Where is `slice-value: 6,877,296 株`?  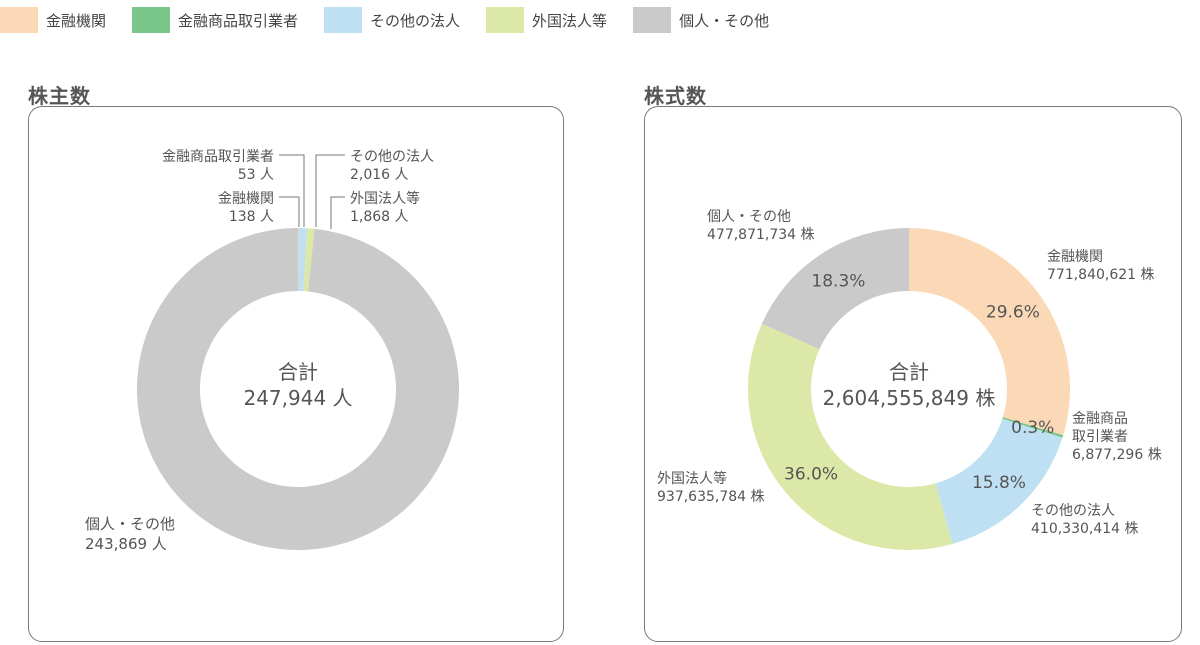
slice-value: 6,877,296 株 is located at coordinates (1117, 455).